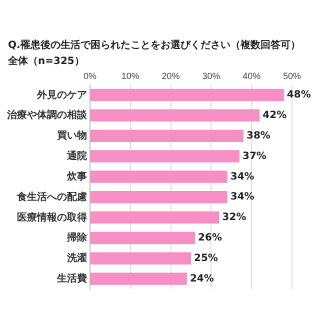  Describe the element at coordinates (234, 218) in the screenshot. I see `data-label: 32%` at that location.